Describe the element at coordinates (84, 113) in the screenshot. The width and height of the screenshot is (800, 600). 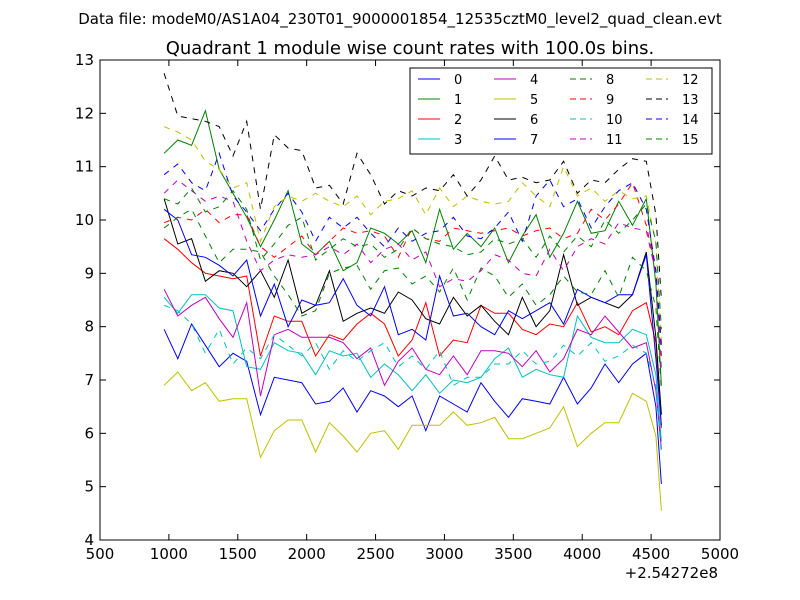
I see `y-tick-label: 12` at that location.